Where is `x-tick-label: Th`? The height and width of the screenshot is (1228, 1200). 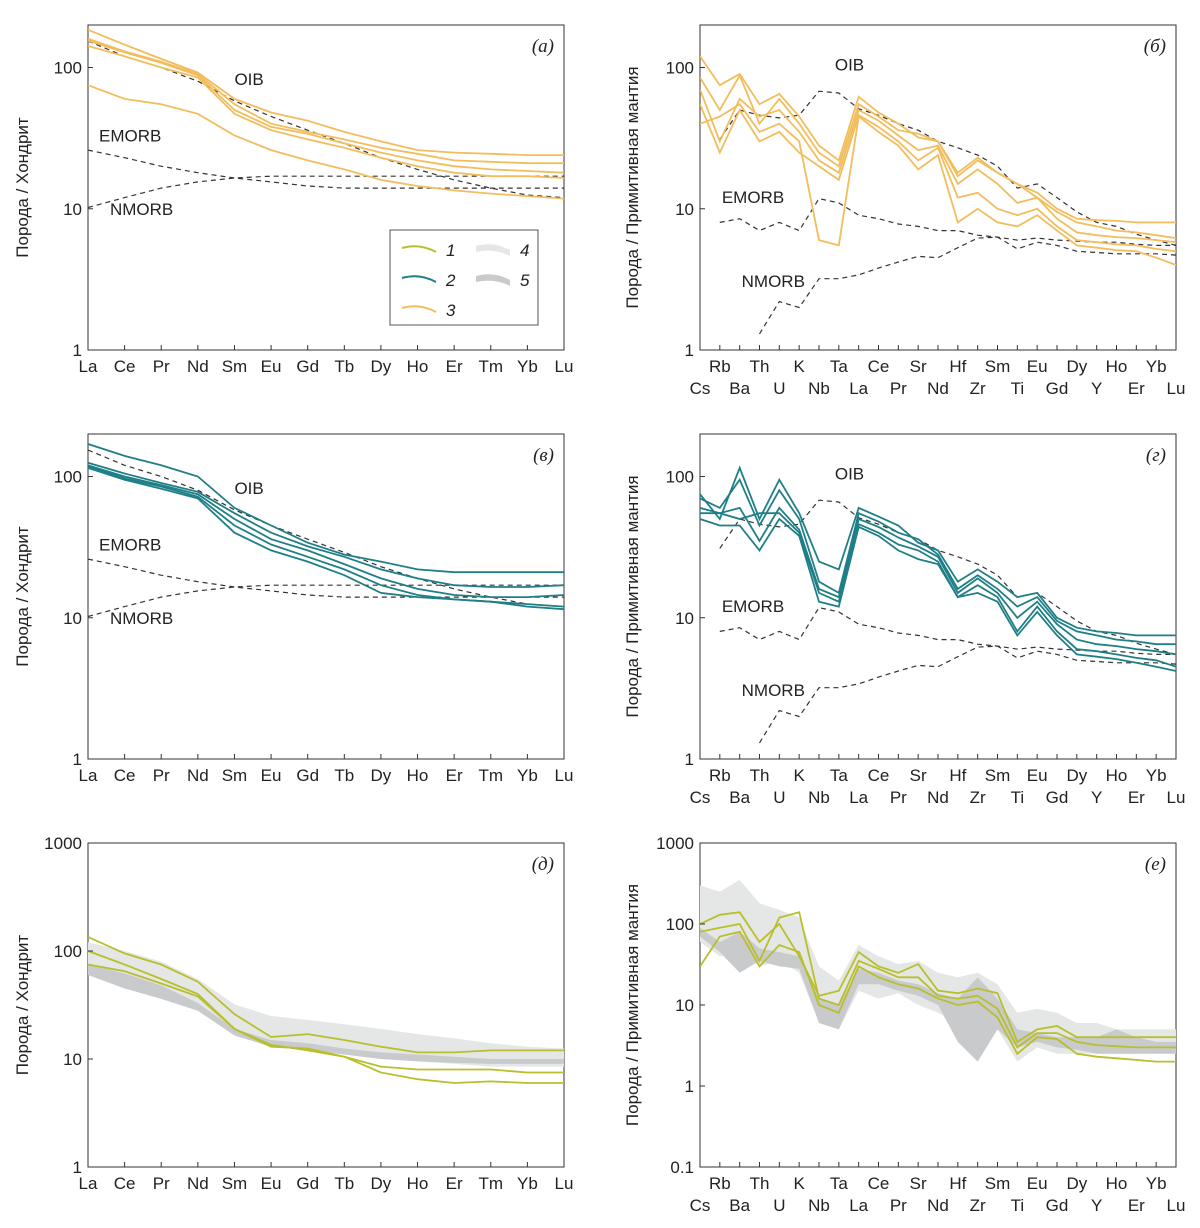 x-tick-label: Th is located at coordinates (760, 366).